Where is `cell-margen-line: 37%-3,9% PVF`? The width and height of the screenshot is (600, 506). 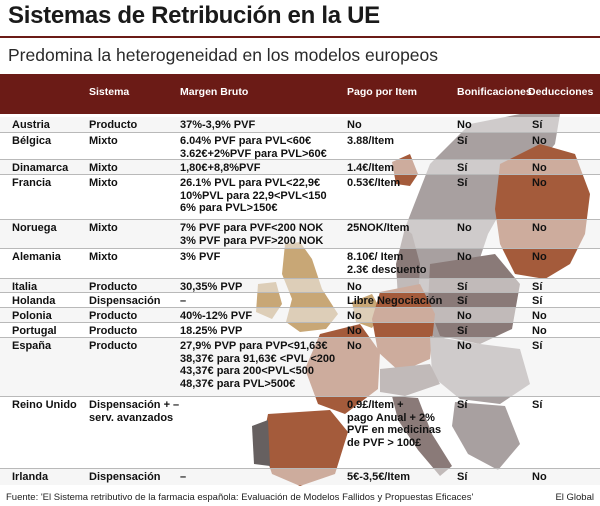
cell-margen-line: 37%-3,9% PVF is located at coordinates (218, 125).